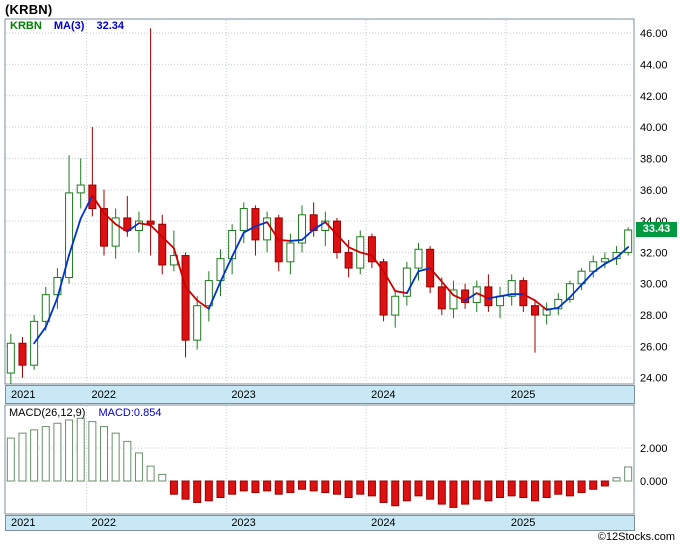 The height and width of the screenshot is (546, 680). Describe the element at coordinates (320, 394) in the screenshot. I see `x-axis-band-main: 2021 2022 2023 2024 2025` at that location.